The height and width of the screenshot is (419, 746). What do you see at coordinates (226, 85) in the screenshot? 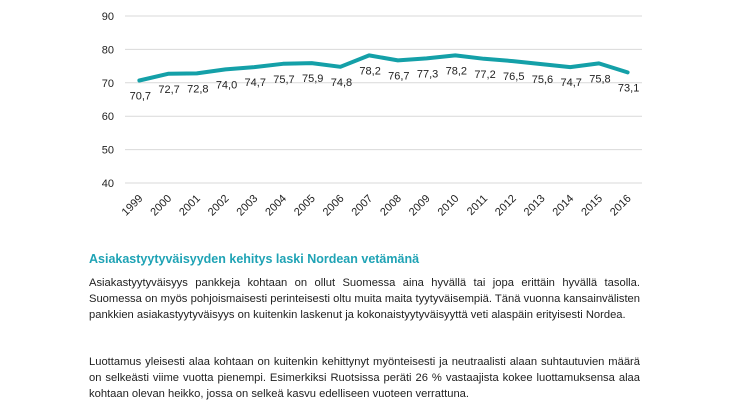
I see `data-label: 74,0` at bounding box center [226, 85].